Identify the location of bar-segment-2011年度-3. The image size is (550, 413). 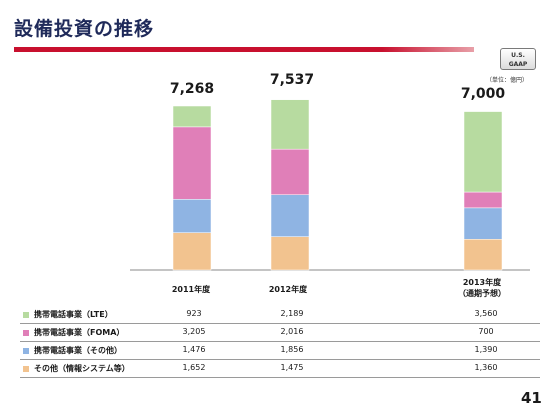
(192, 116).